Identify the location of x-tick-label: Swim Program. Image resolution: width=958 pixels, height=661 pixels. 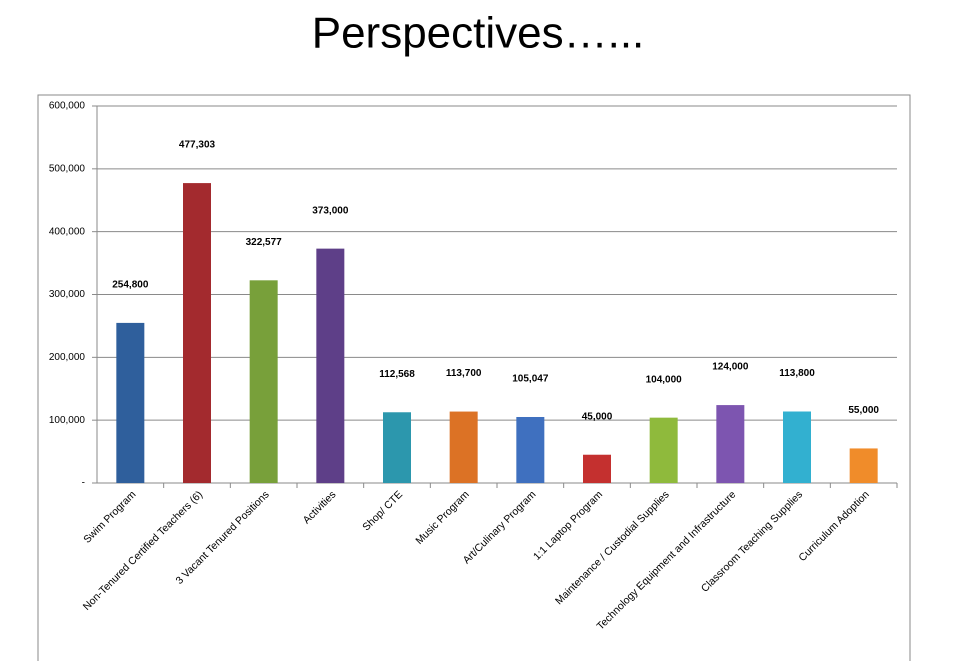
(109, 516).